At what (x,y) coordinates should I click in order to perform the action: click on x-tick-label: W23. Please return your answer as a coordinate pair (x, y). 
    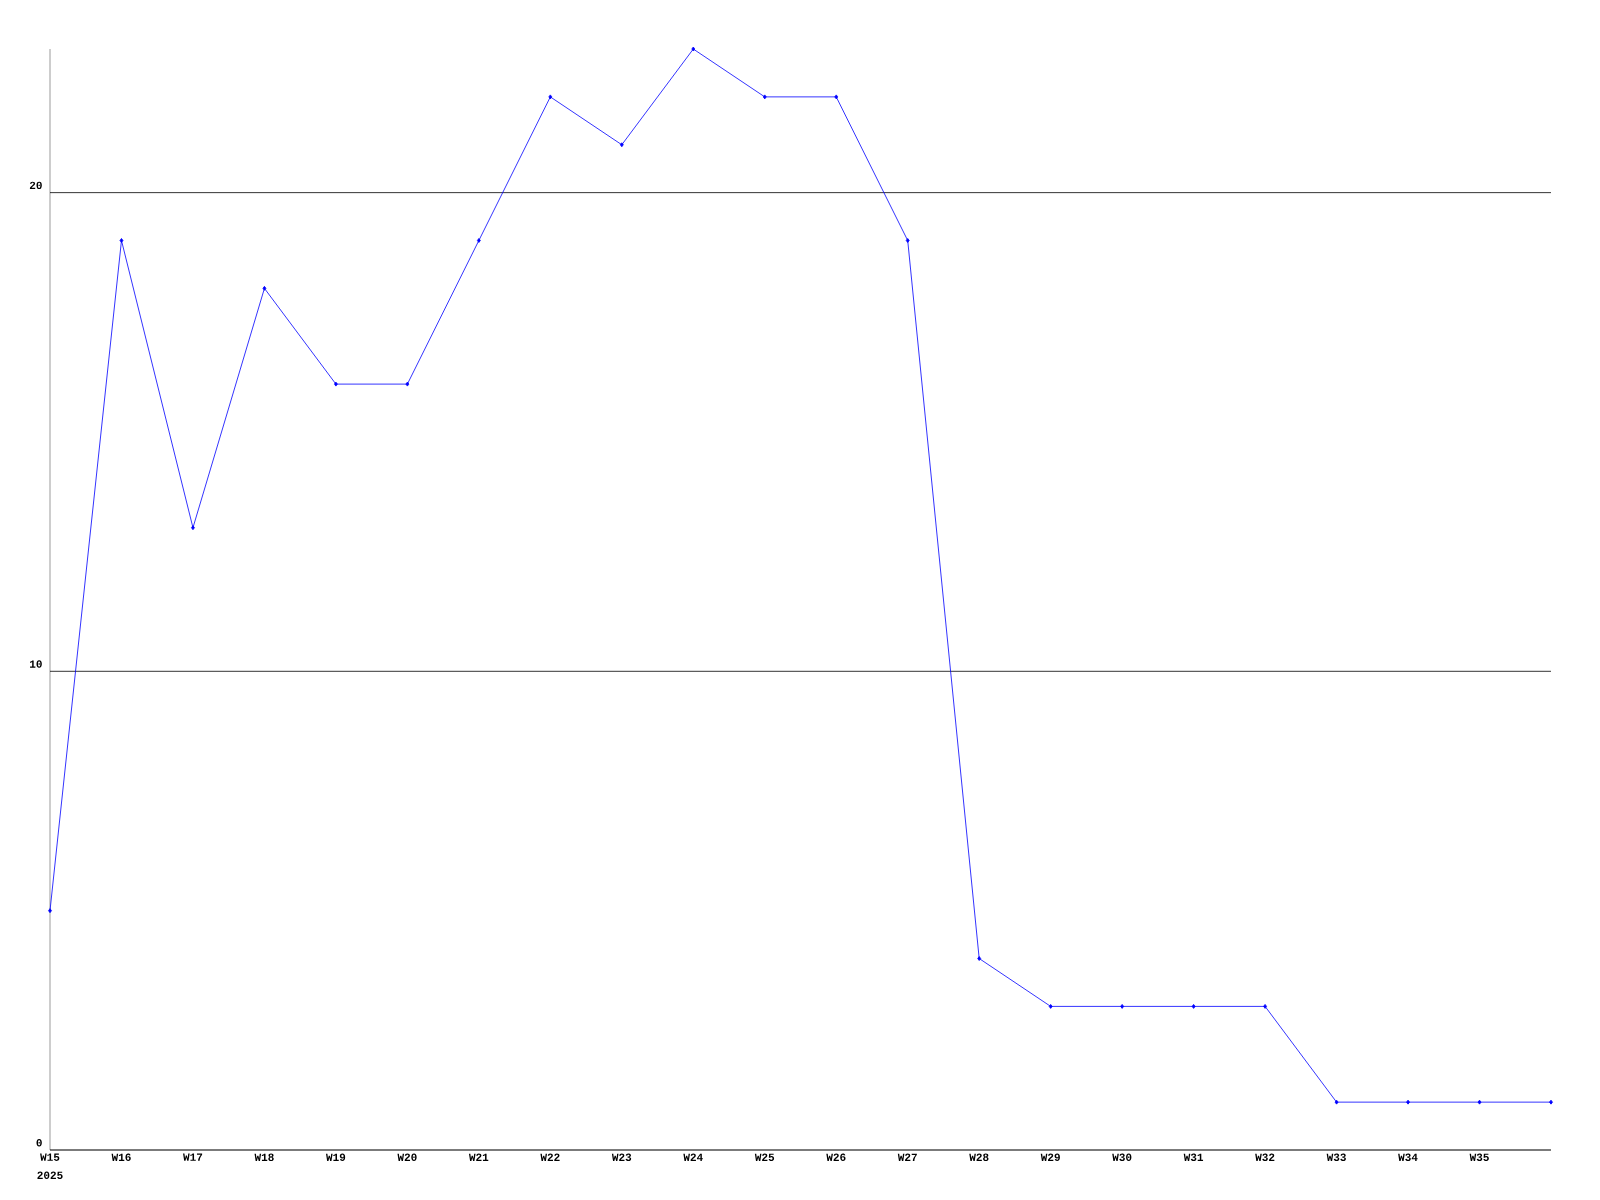
    Looking at the image, I should click on (621, 1157).